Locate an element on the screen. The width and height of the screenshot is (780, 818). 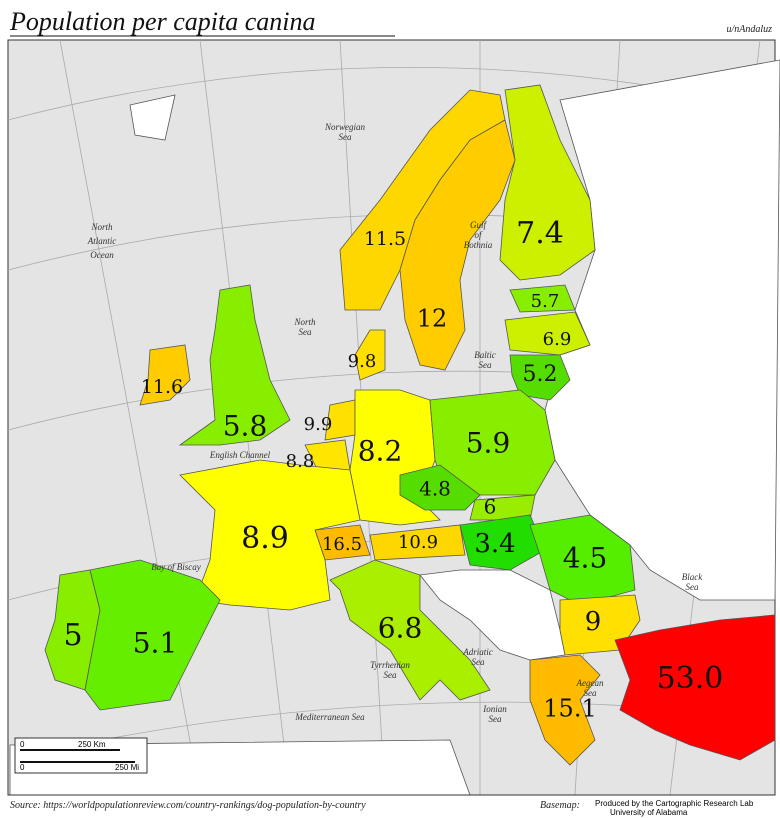
country-value: 5.1 is located at coordinates (155, 643).